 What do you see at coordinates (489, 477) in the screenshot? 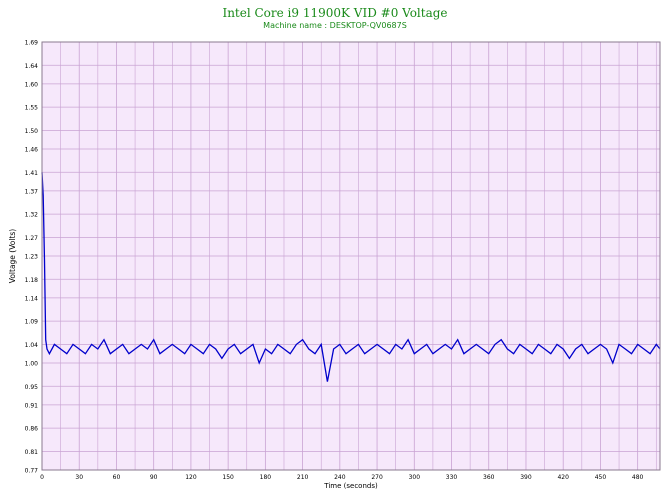
I see `x-tick-label: 360` at bounding box center [489, 477].